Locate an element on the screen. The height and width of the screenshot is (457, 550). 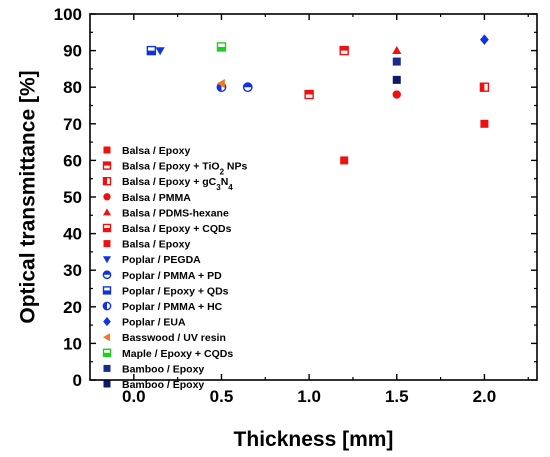
legend-label: Balsa / PDMS-hexane is located at coordinates (175, 213).